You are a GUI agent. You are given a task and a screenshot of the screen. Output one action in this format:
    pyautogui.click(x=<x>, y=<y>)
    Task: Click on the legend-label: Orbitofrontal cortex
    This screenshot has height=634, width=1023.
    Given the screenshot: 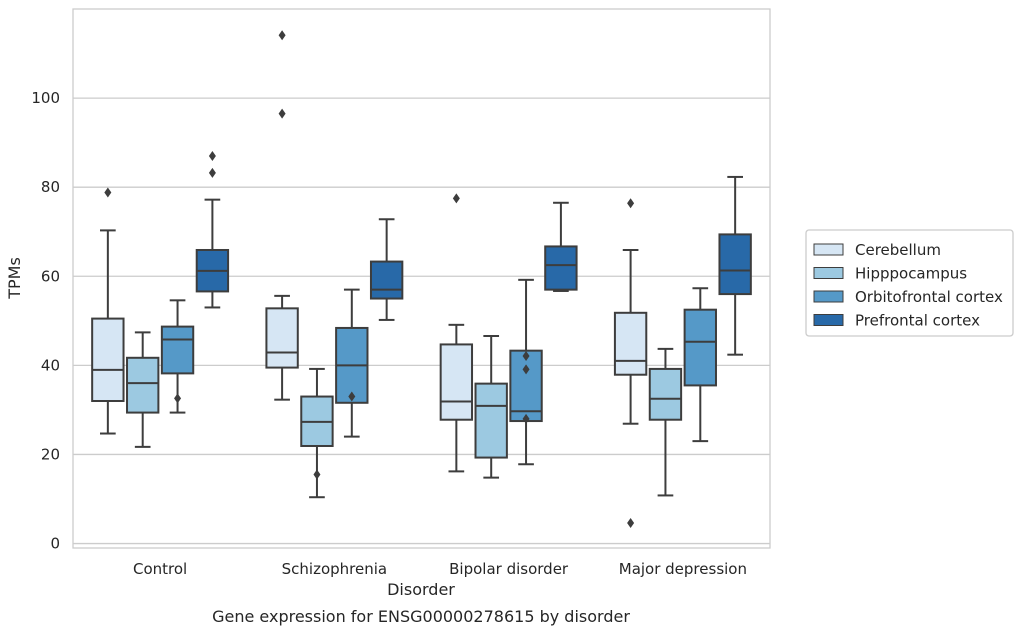 What is the action you would take?
    pyautogui.click(x=929, y=297)
    